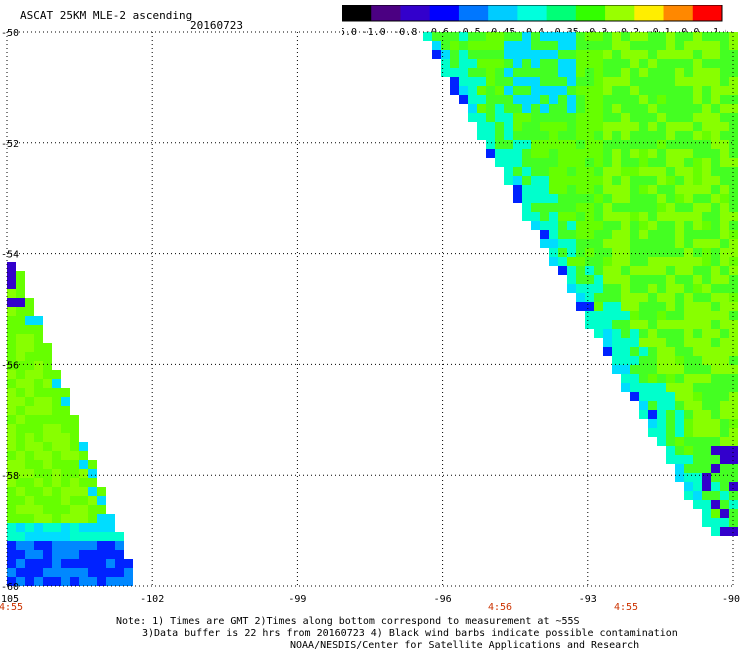  What do you see at coordinates (357, 13) in the screenshot?
I see `colorbar-segment` at bounding box center [357, 13].